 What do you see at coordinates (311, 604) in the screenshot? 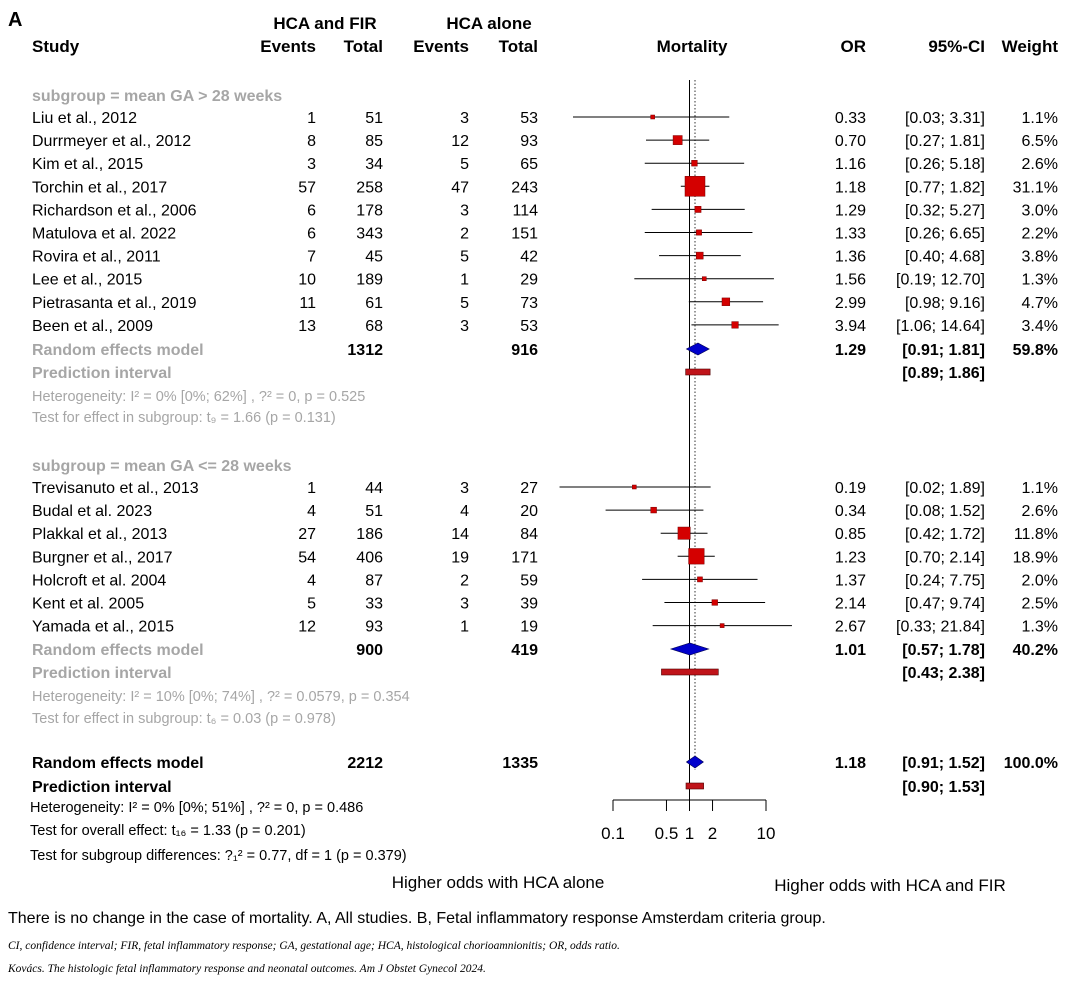
I see `events-hca-fir: 5` at bounding box center [311, 604].